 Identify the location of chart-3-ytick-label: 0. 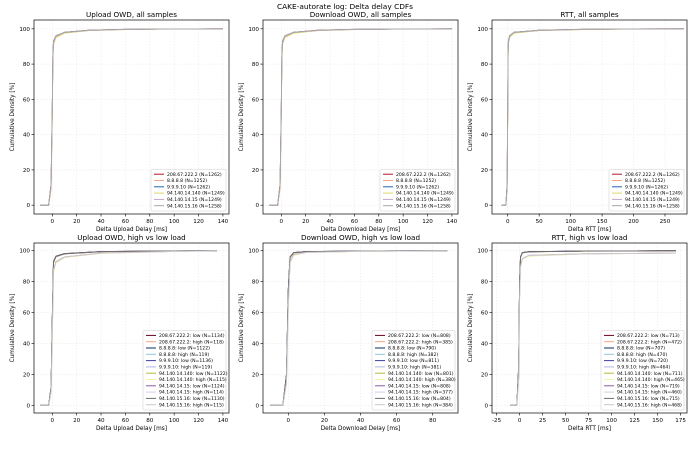
(486, 206).